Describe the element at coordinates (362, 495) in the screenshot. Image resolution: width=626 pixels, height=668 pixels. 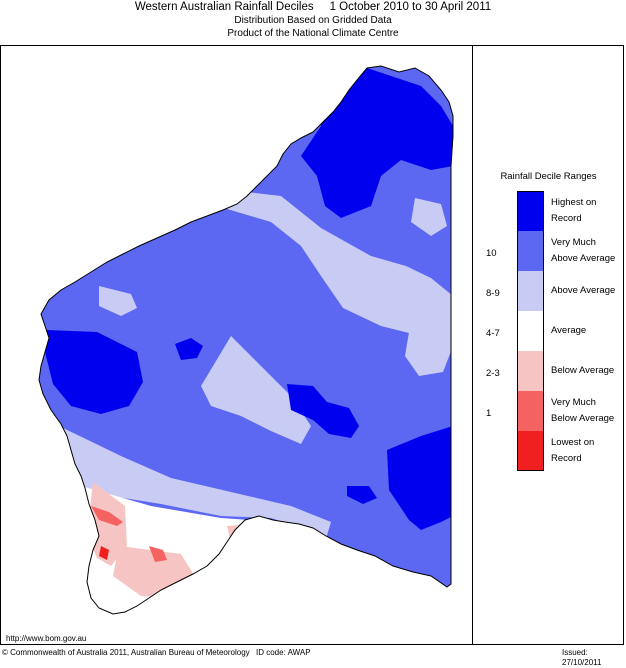
I see `highest-on-record-region-south-small` at that location.